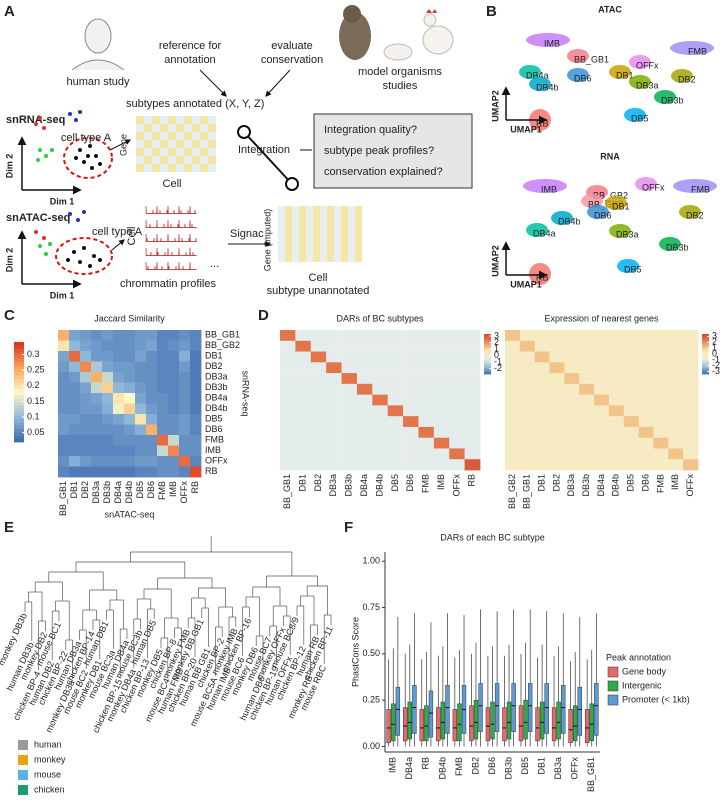 Image resolution: width=724 pixels, height=803 pixels. I want to click on y-tick-label: RB, so click(211, 471).